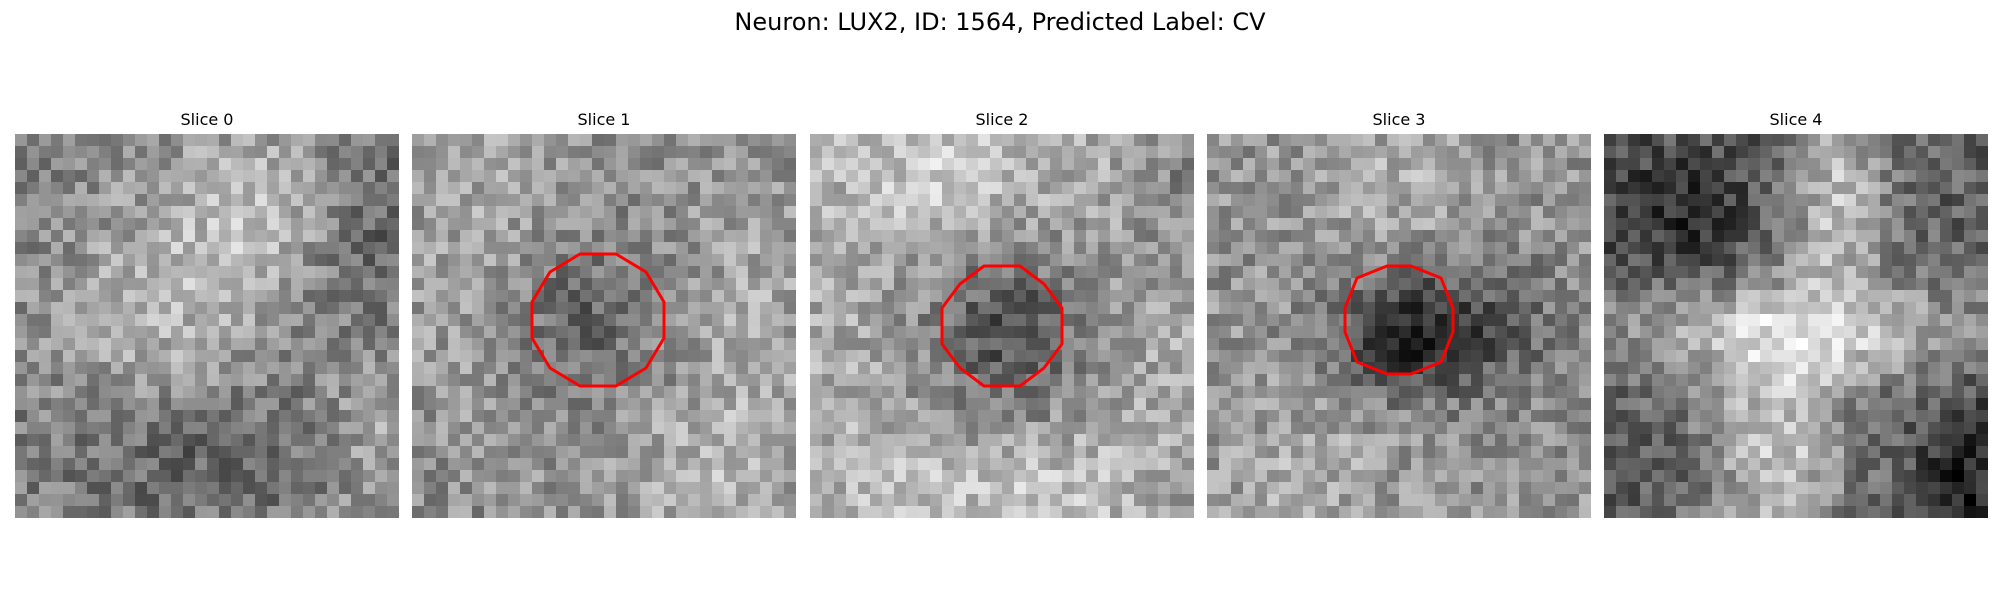 Image resolution: width=2000 pixels, height=600 pixels. I want to click on slice-title: Slice 2, so click(1002, 119).